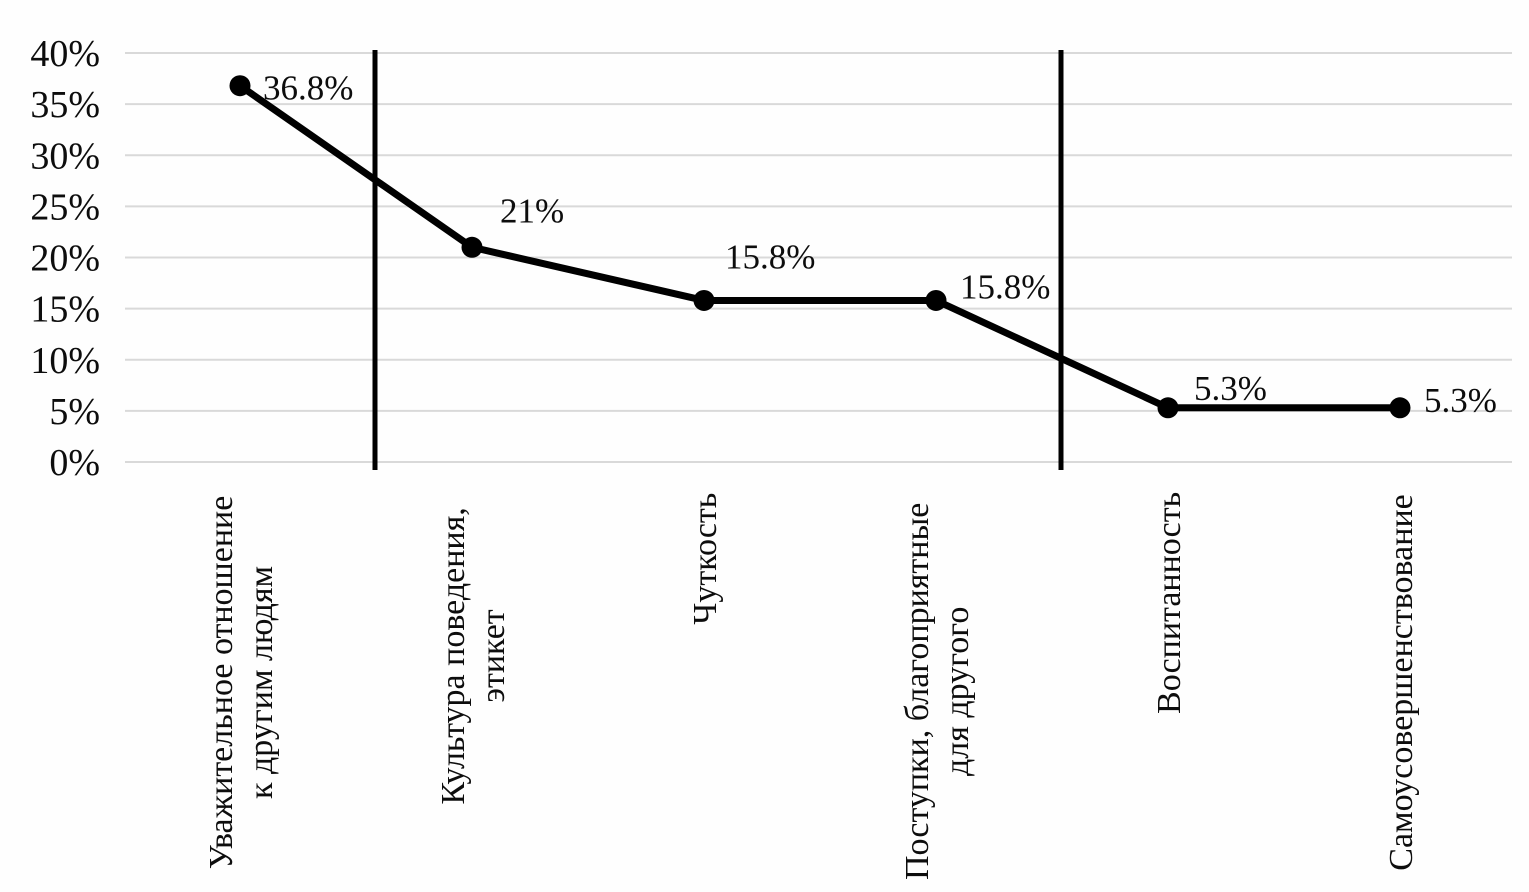  Describe the element at coordinates (1401, 682) in the screenshot. I see `category-label-line: Самоусовершенствование` at that location.